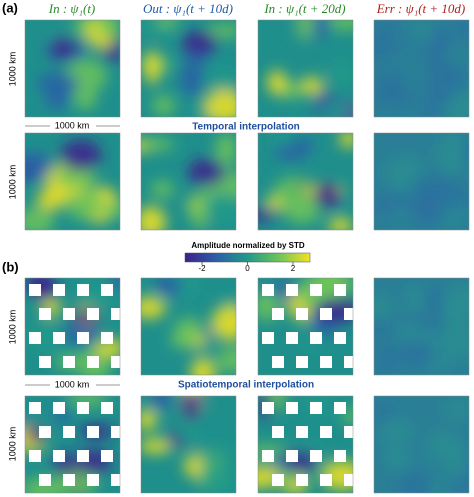 Image resolution: width=474 pixels, height=497 pixels. Describe the element at coordinates (247, 268) in the screenshot. I see `colorbar-tick-label: 0` at that location.